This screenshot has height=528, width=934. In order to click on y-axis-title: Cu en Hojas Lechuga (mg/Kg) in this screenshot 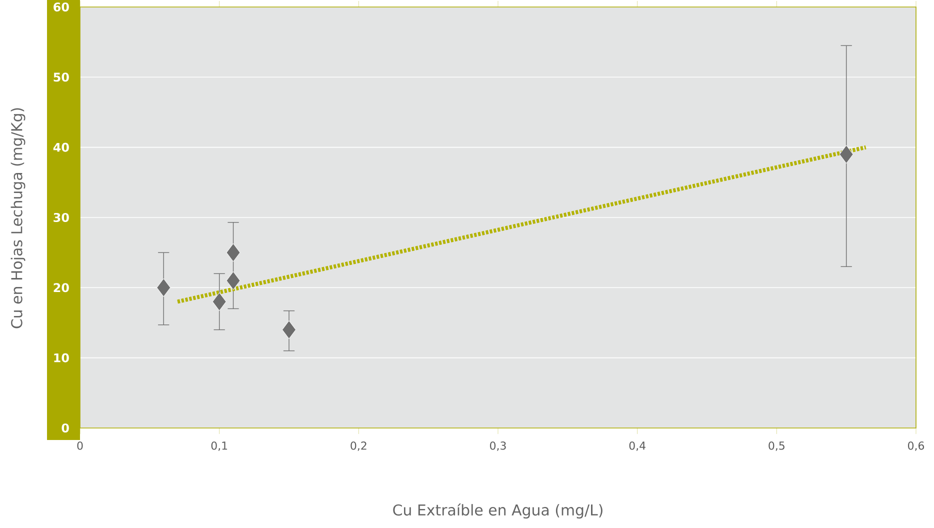, I will do `click(18, 218)`.